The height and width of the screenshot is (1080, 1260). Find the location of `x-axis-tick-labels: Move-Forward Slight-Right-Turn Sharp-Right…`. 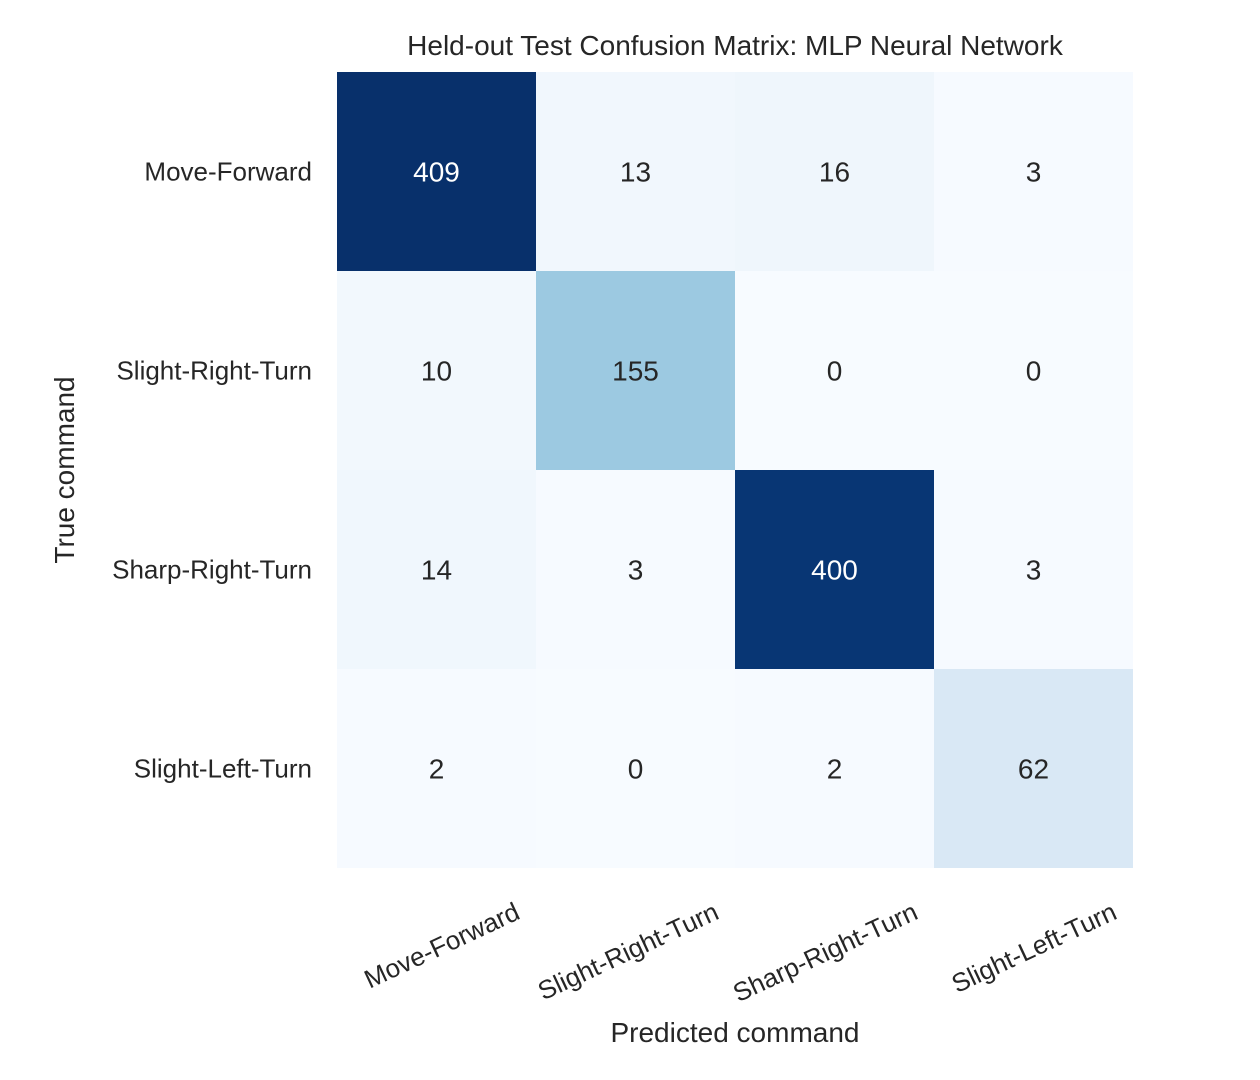

x-axis-tick-labels: Move-Forward Slight-Right-Turn Sharp-Right… is located at coordinates (740, 952).